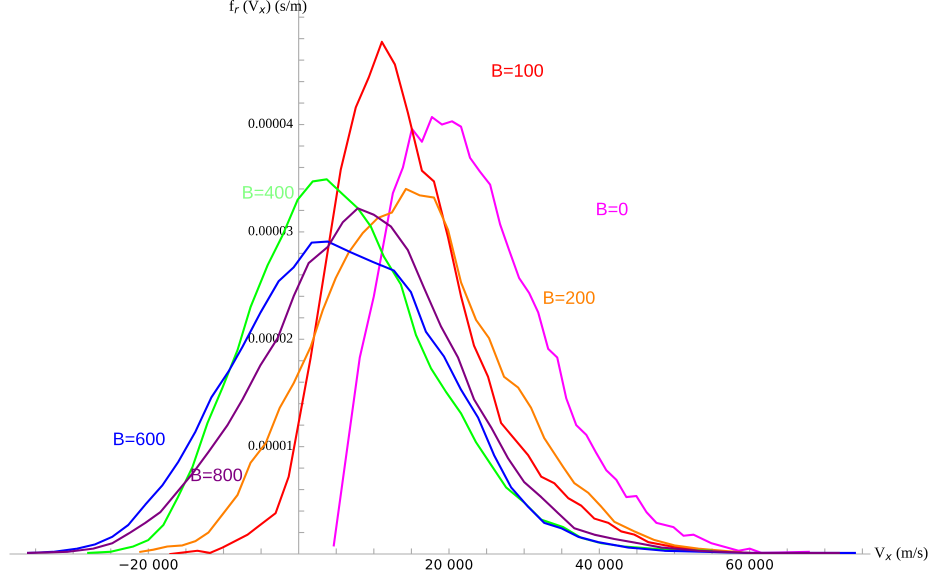  I want to click on series-label: B=600, so click(139, 439).